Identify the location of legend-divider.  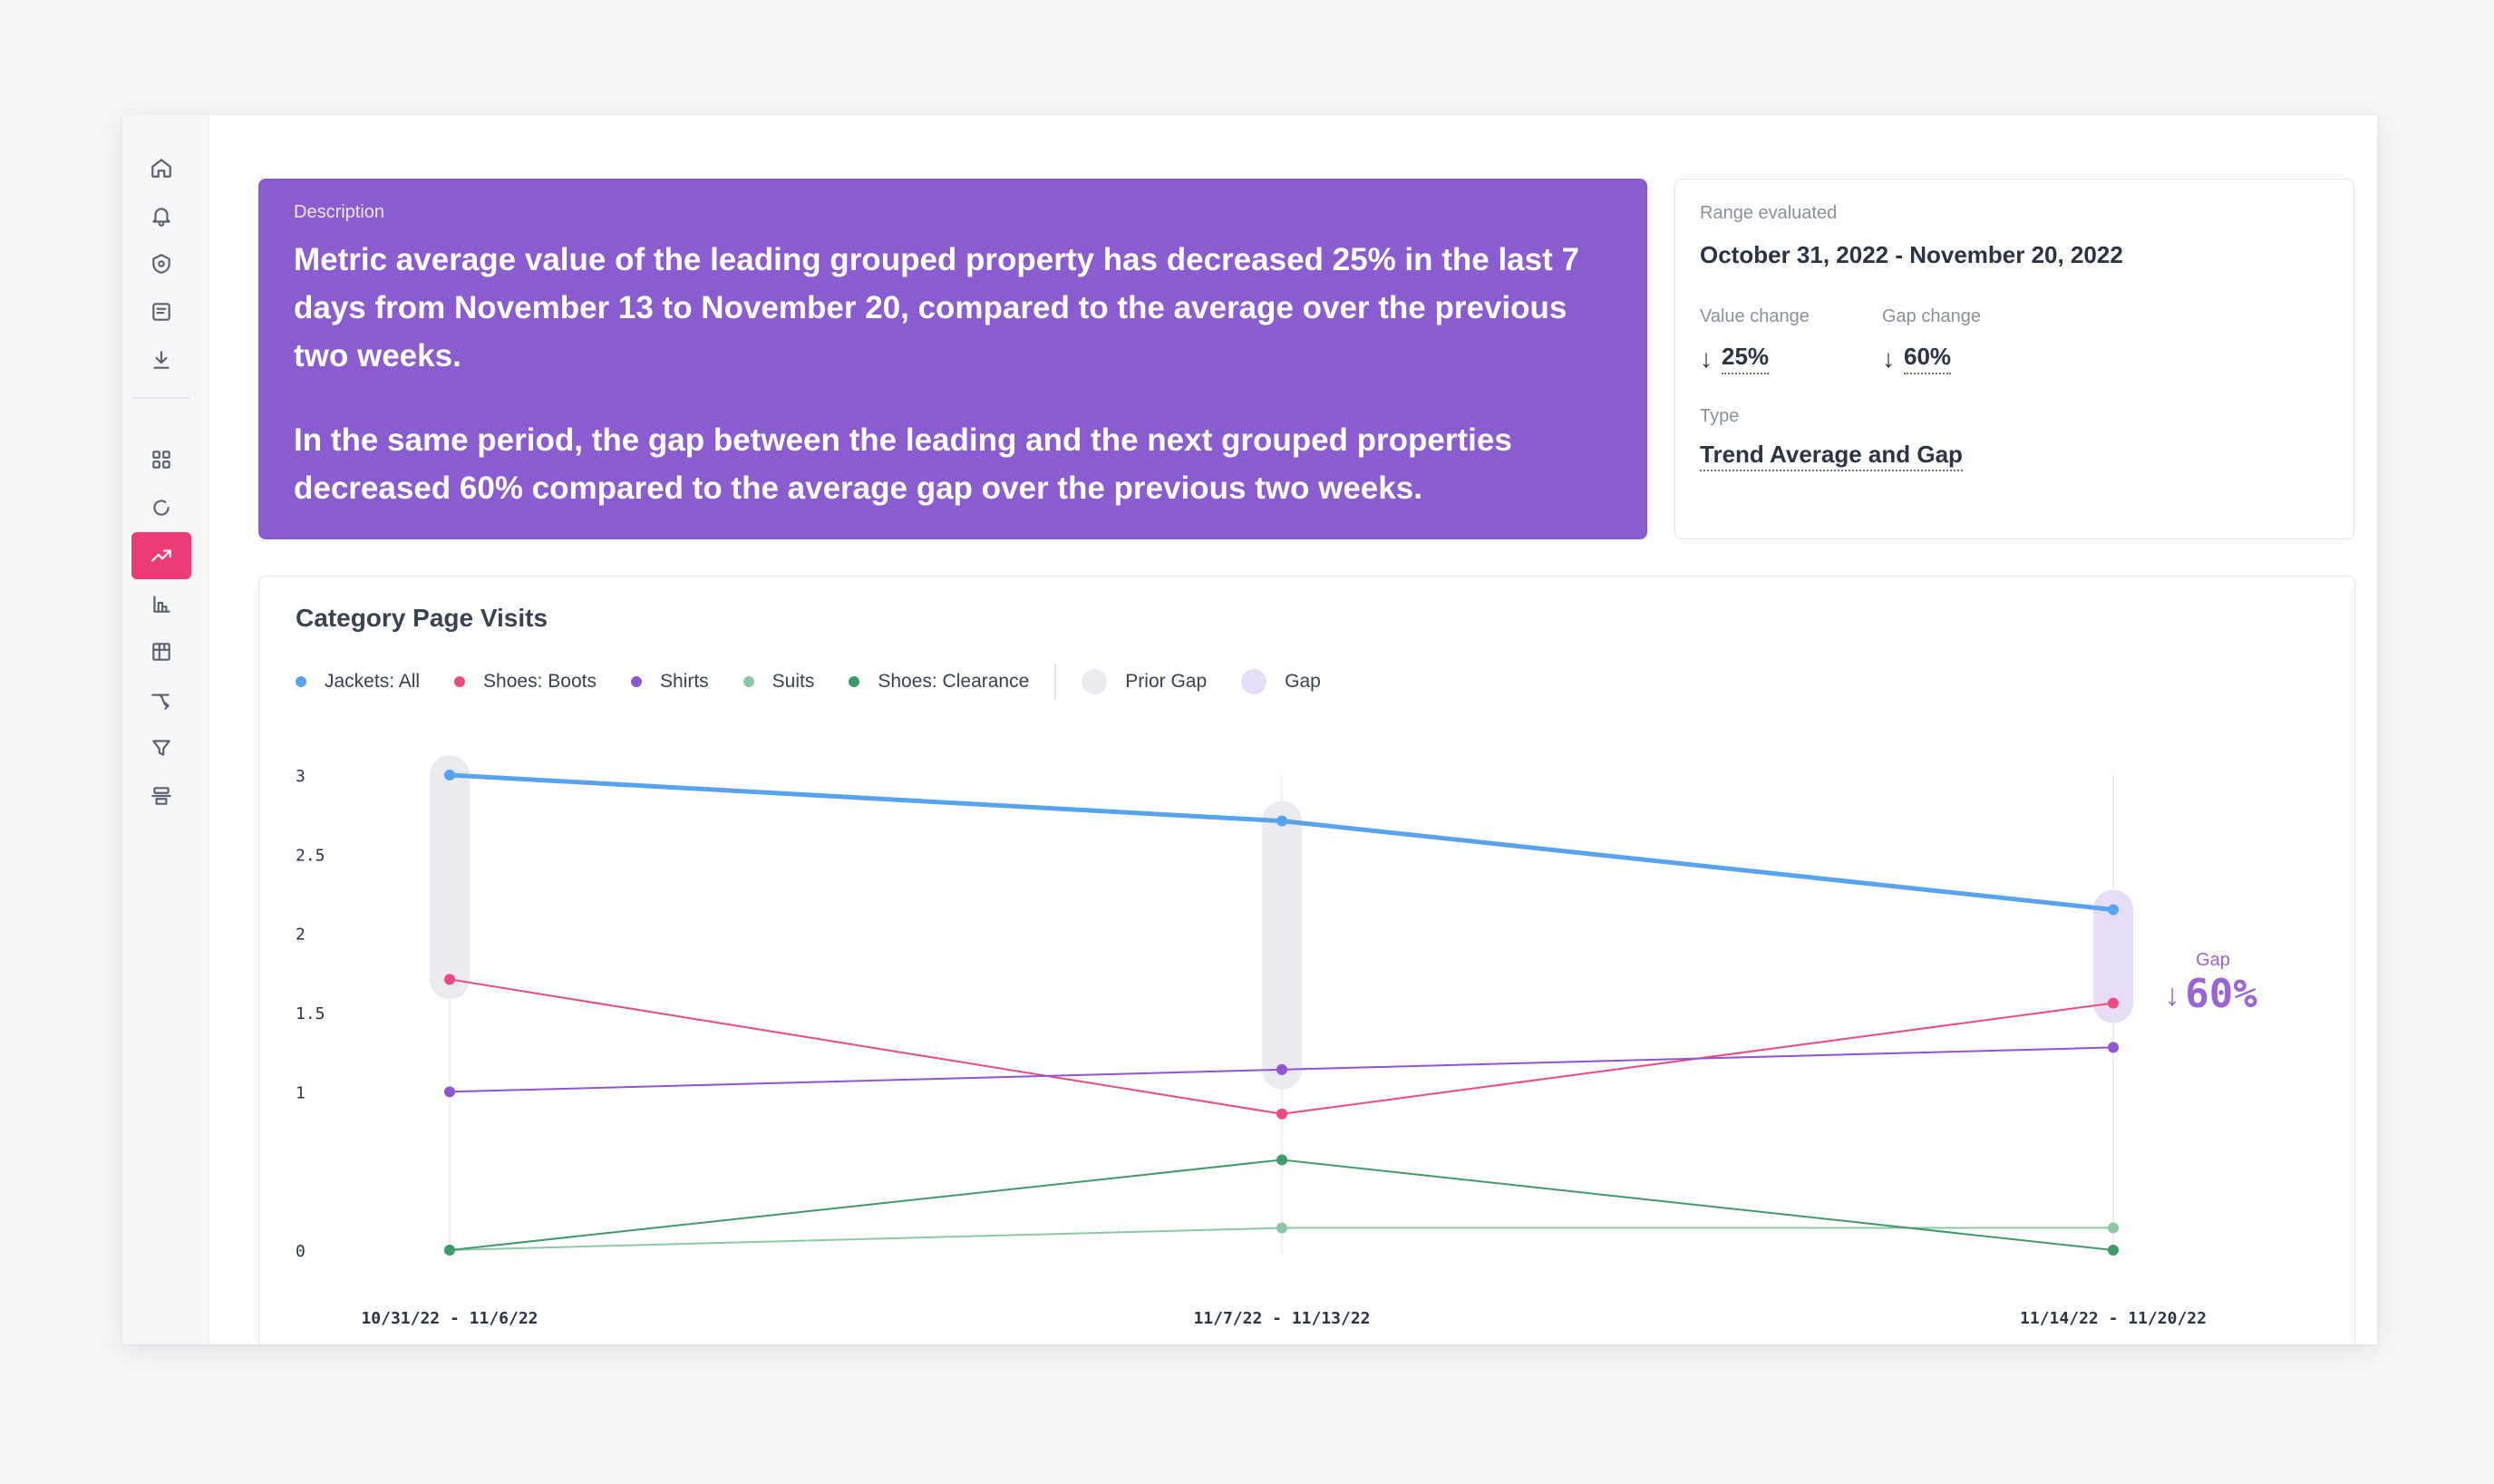
(1055, 682).